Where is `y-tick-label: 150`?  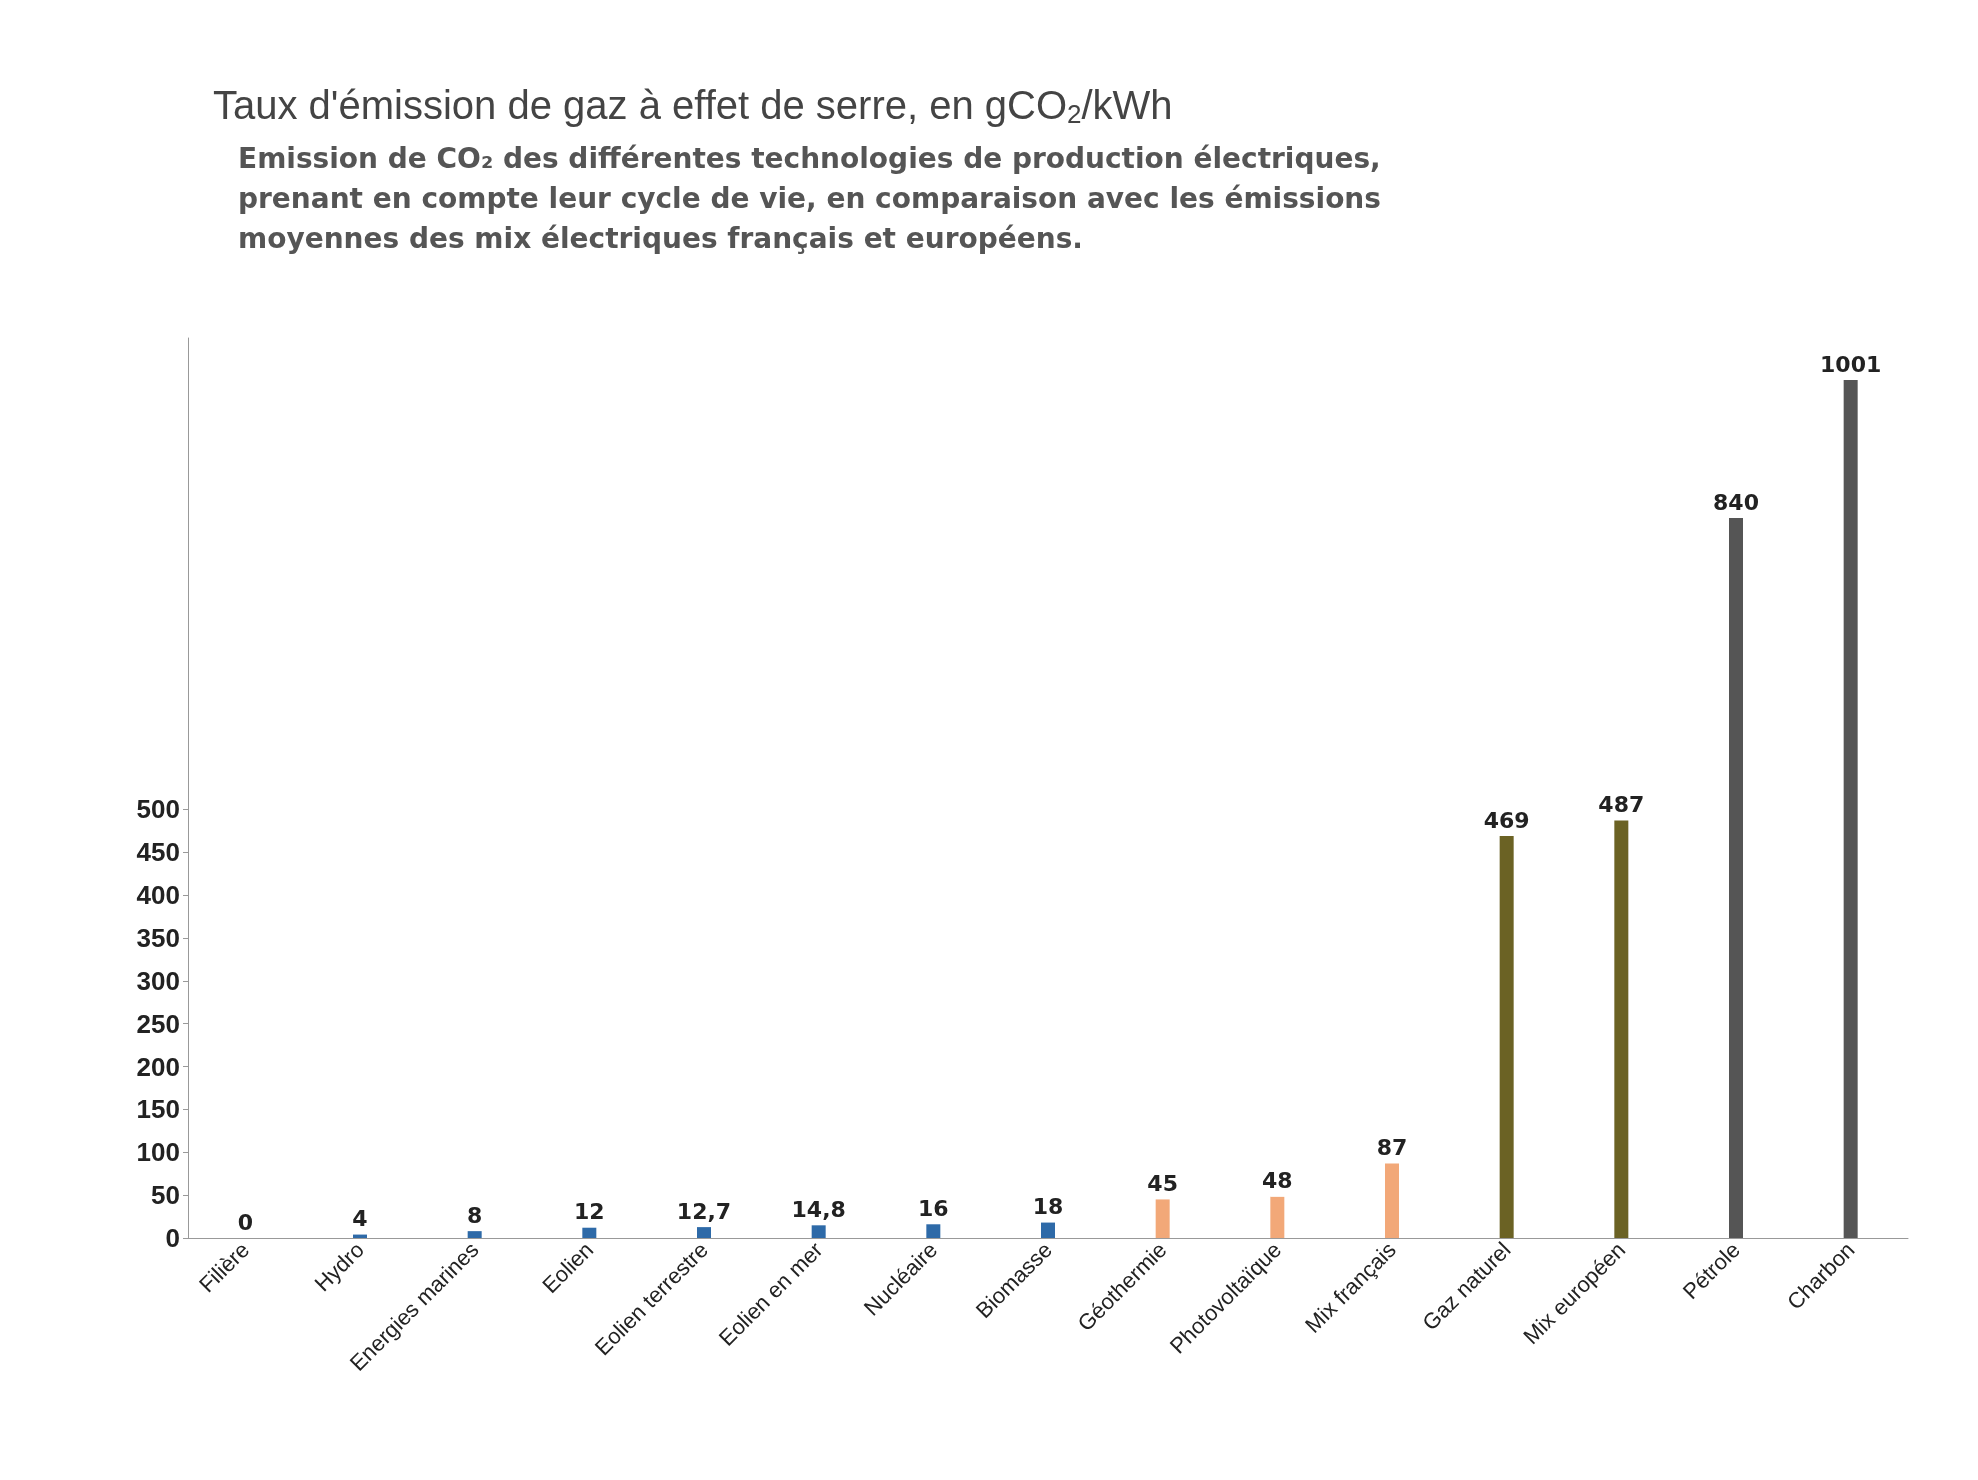
y-tick-label: 150 is located at coordinates (158, 1109).